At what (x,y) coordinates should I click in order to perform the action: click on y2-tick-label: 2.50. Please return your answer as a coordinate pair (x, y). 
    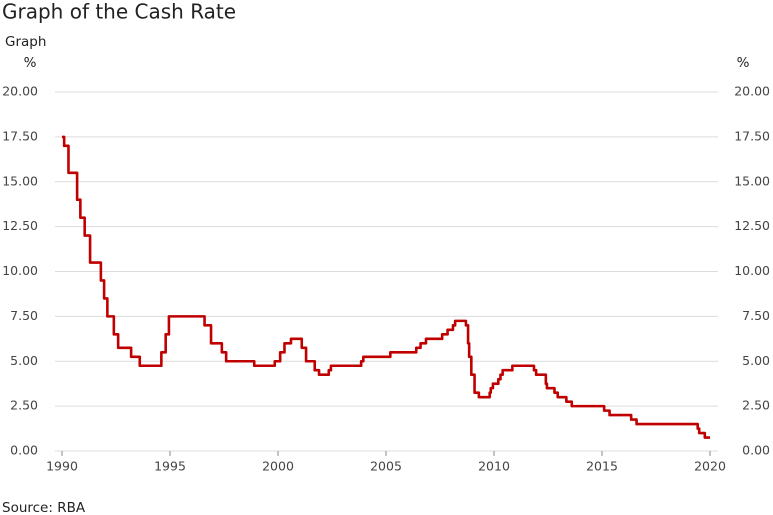
    Looking at the image, I should click on (756, 405).